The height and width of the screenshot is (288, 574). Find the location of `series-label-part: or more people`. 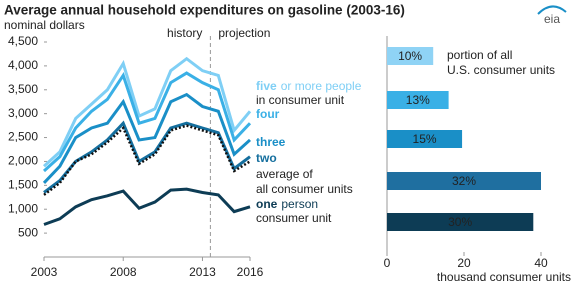

series-label-part: or more people is located at coordinates (321, 86).